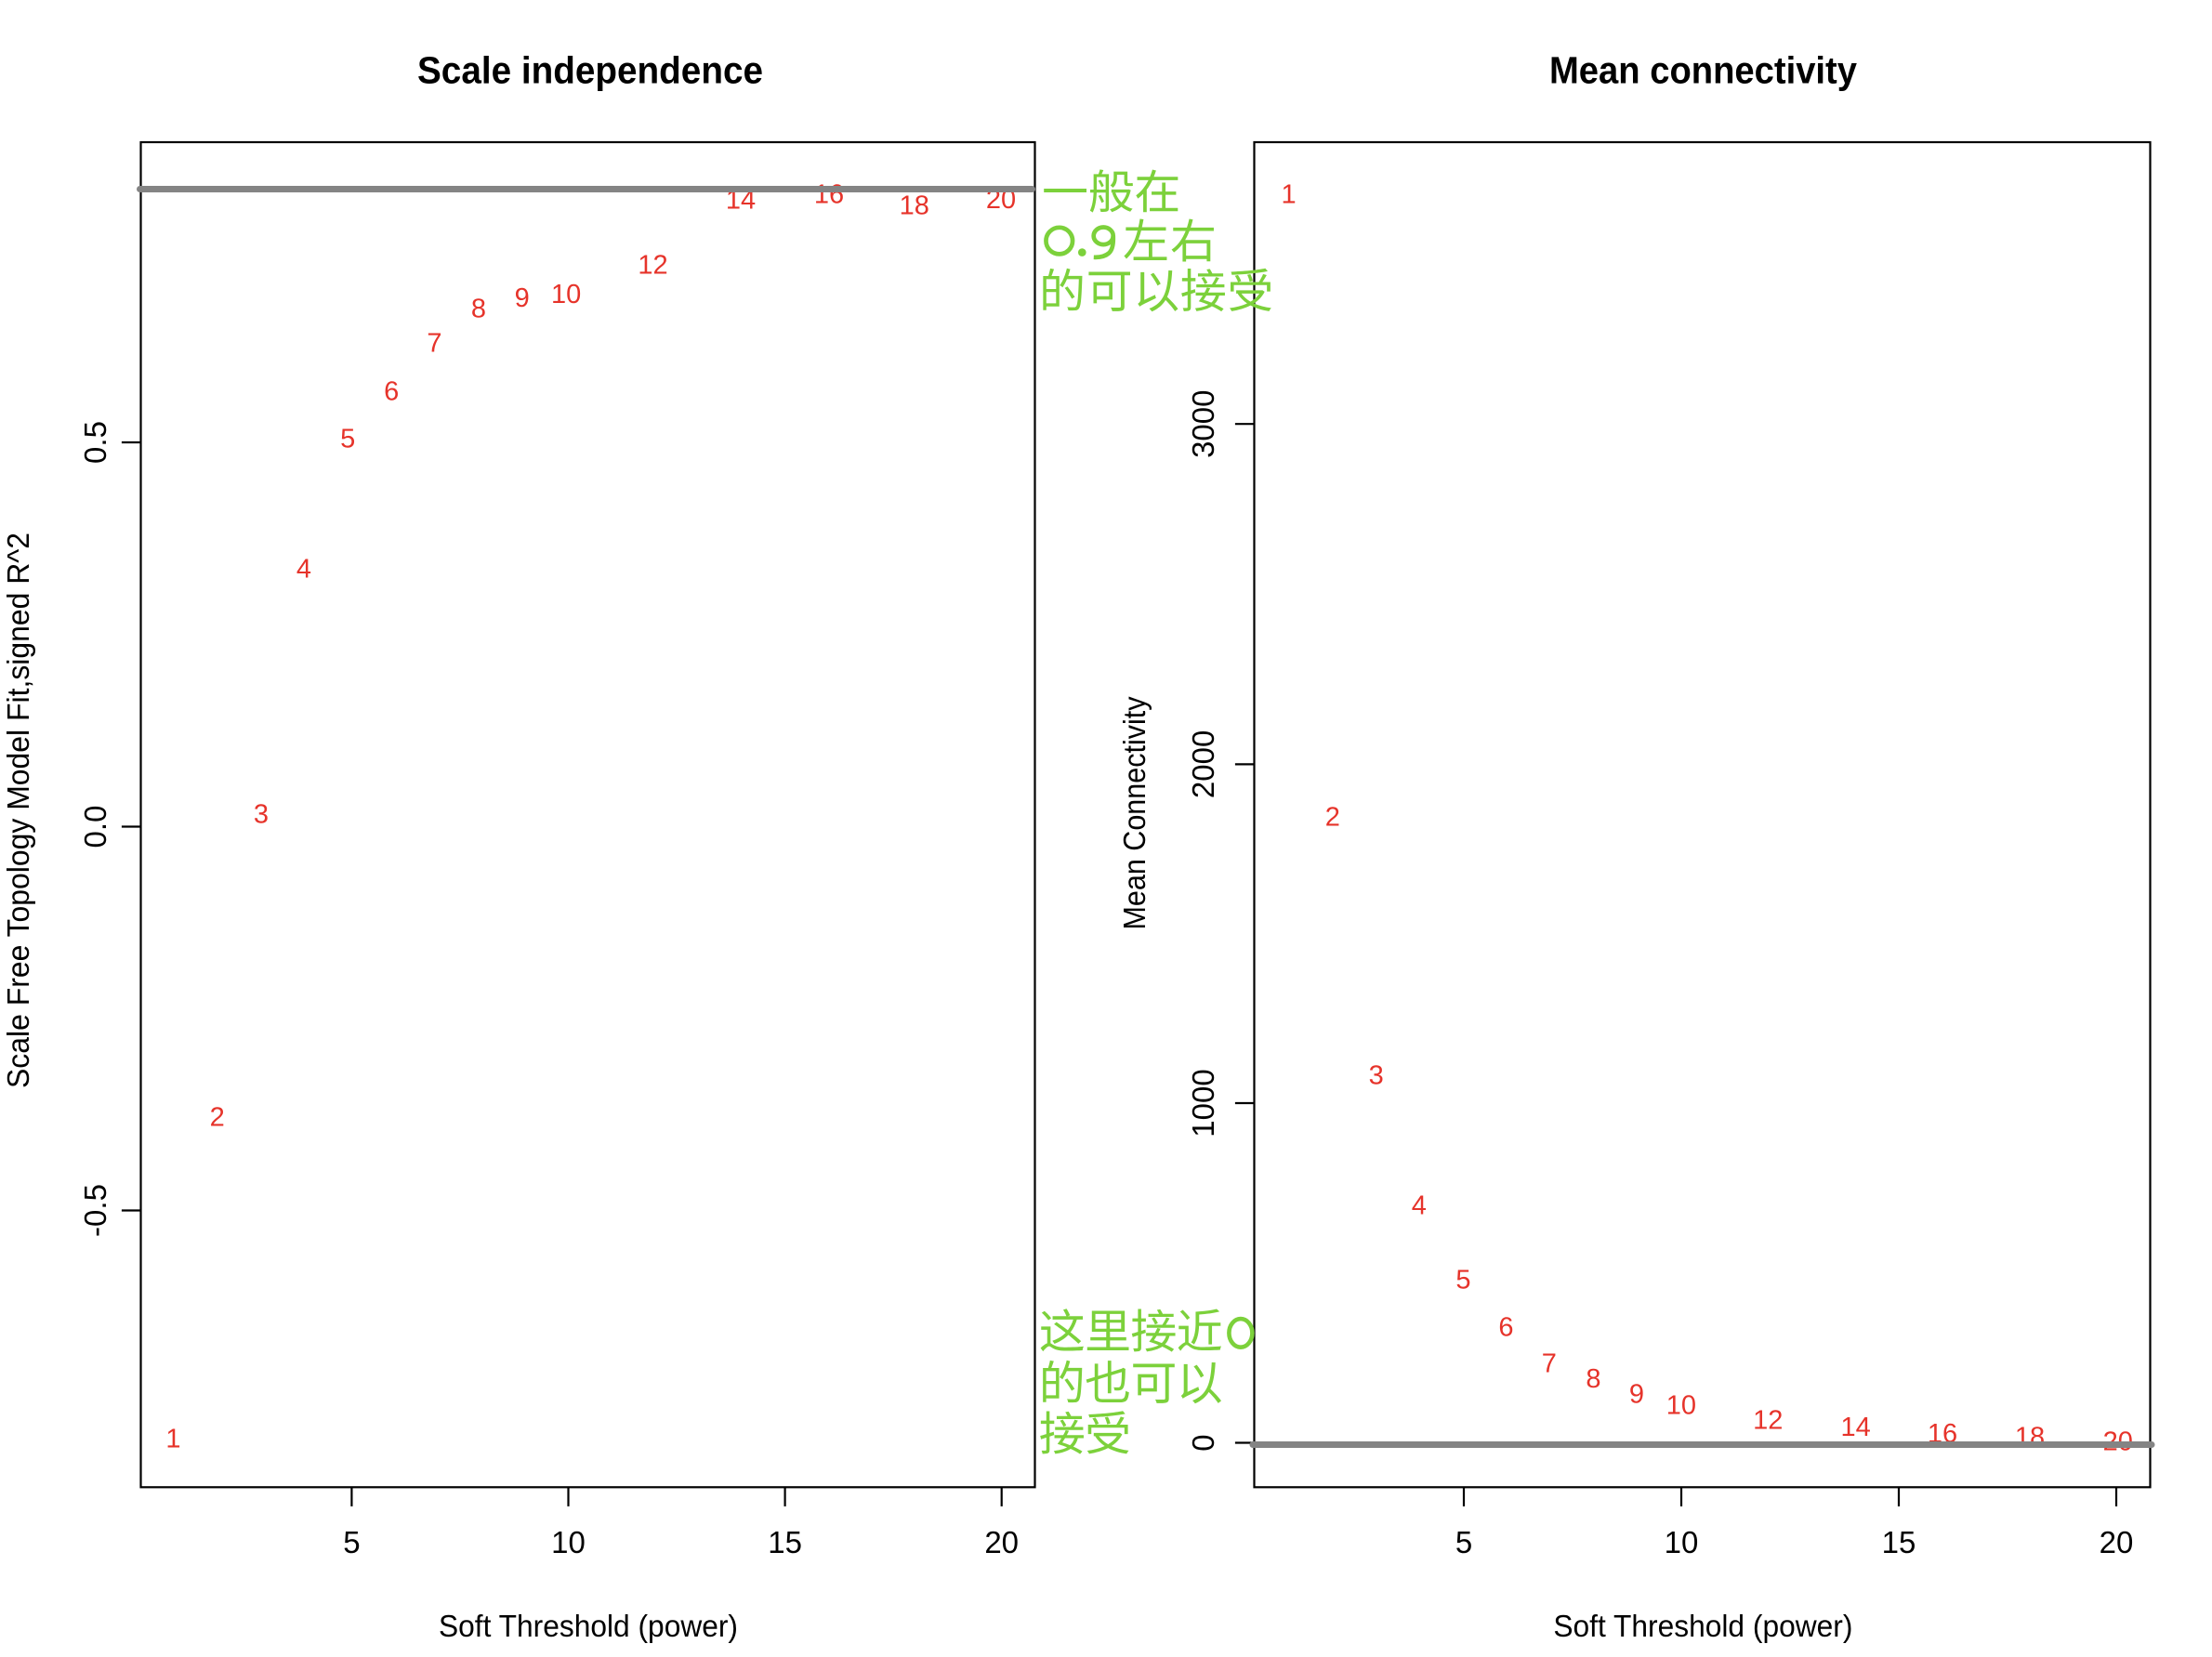 This screenshot has width=2212, height=1657. Describe the element at coordinates (1203, 423) in the screenshot. I see `svg-text: 3000` at that location.